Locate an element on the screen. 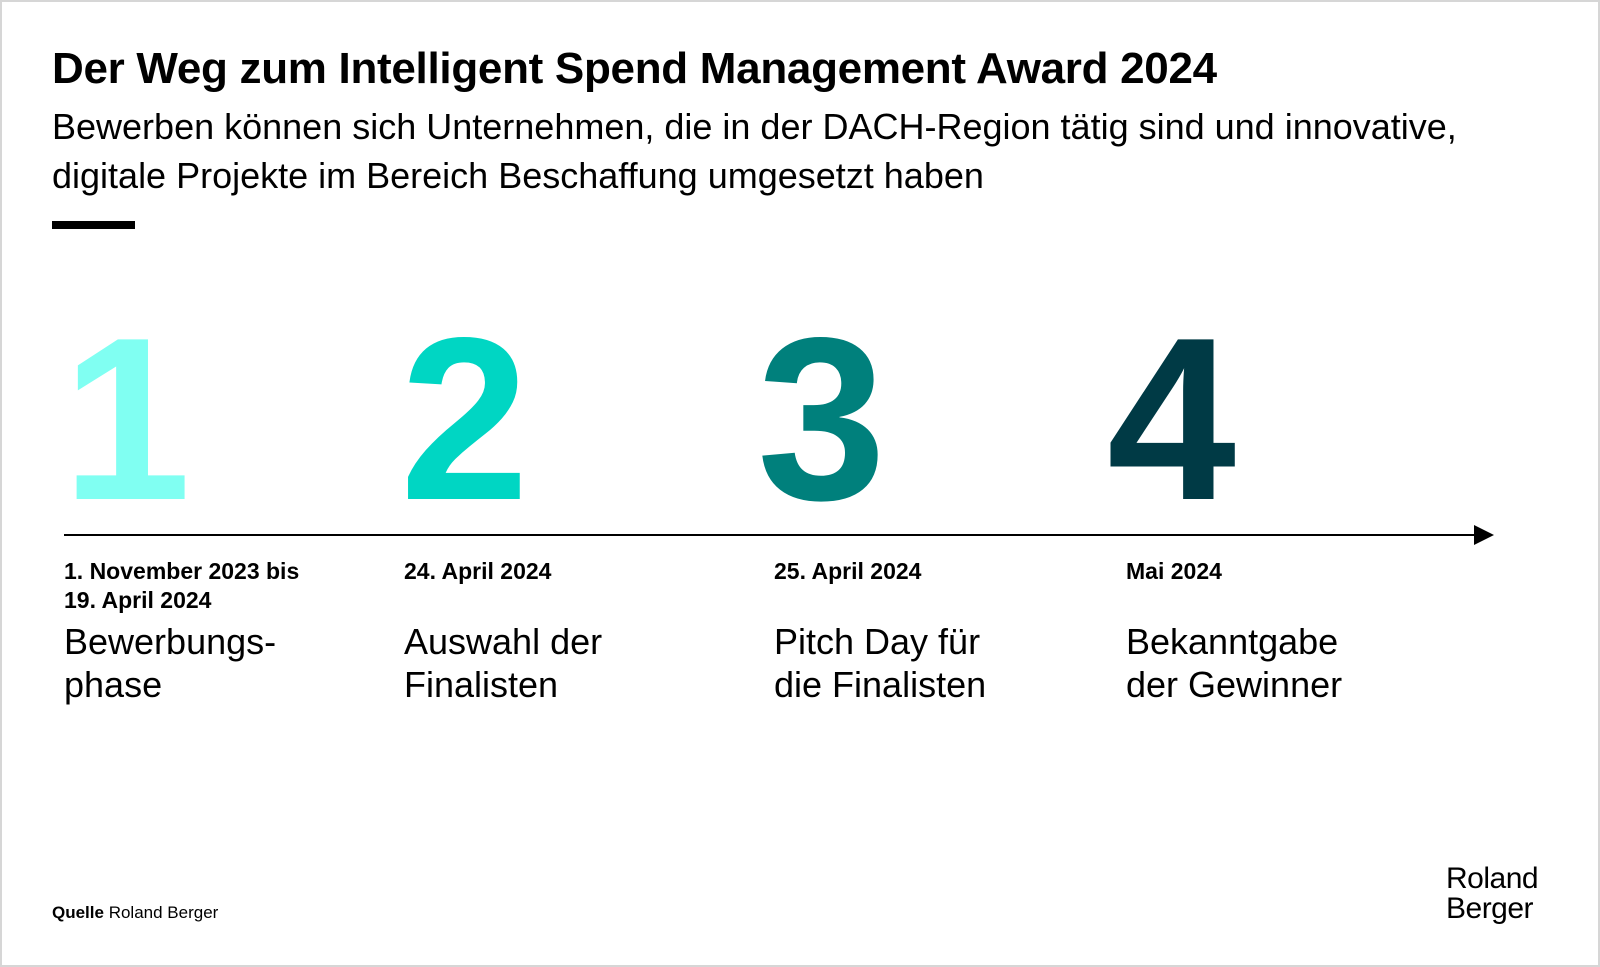  step-2-date-line1: 24. April 2024 is located at coordinates (478, 571).